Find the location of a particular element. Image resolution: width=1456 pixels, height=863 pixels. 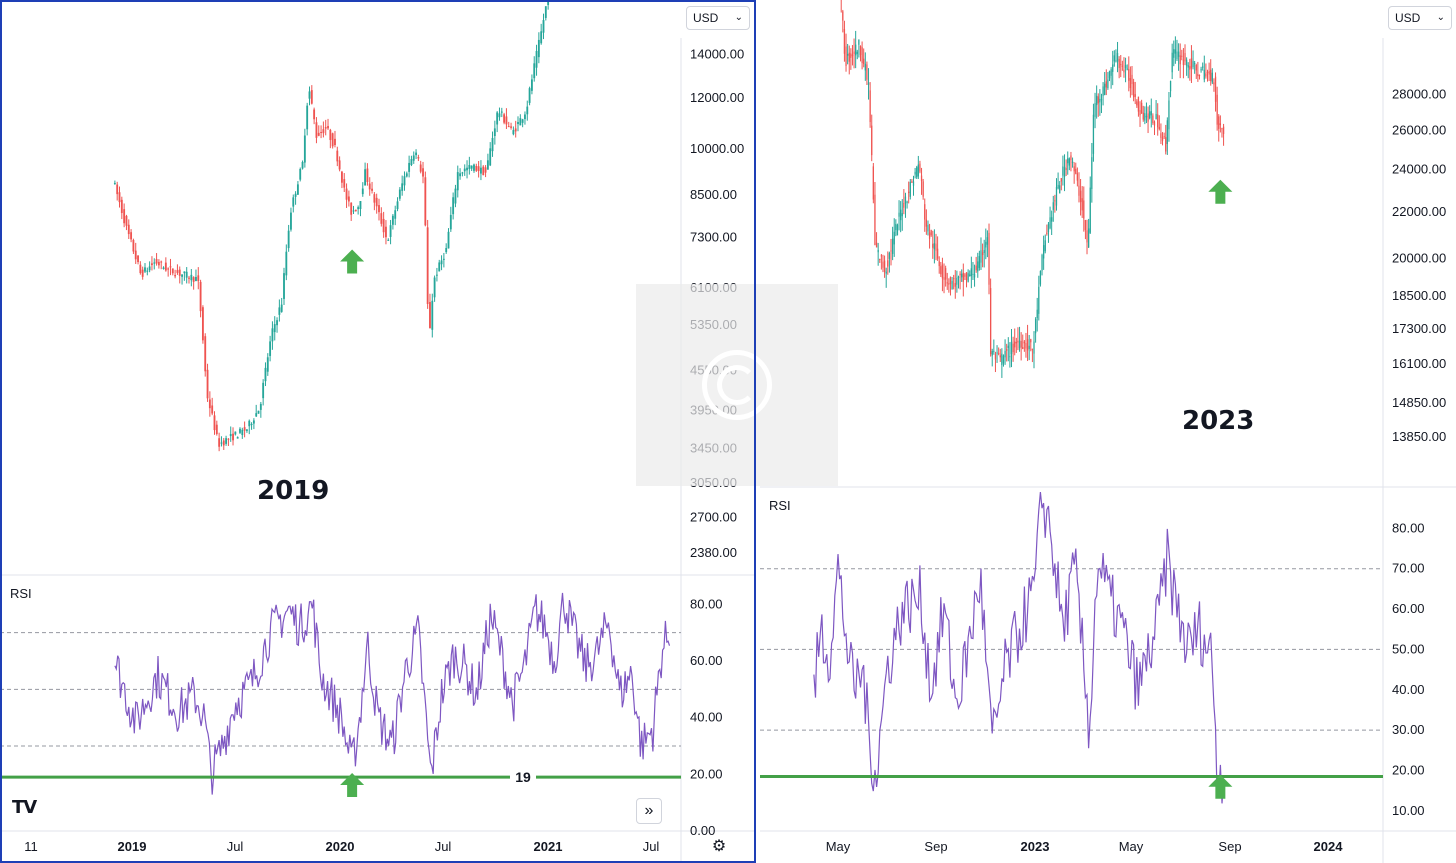

currency-label: USD is located at coordinates (1408, 18).